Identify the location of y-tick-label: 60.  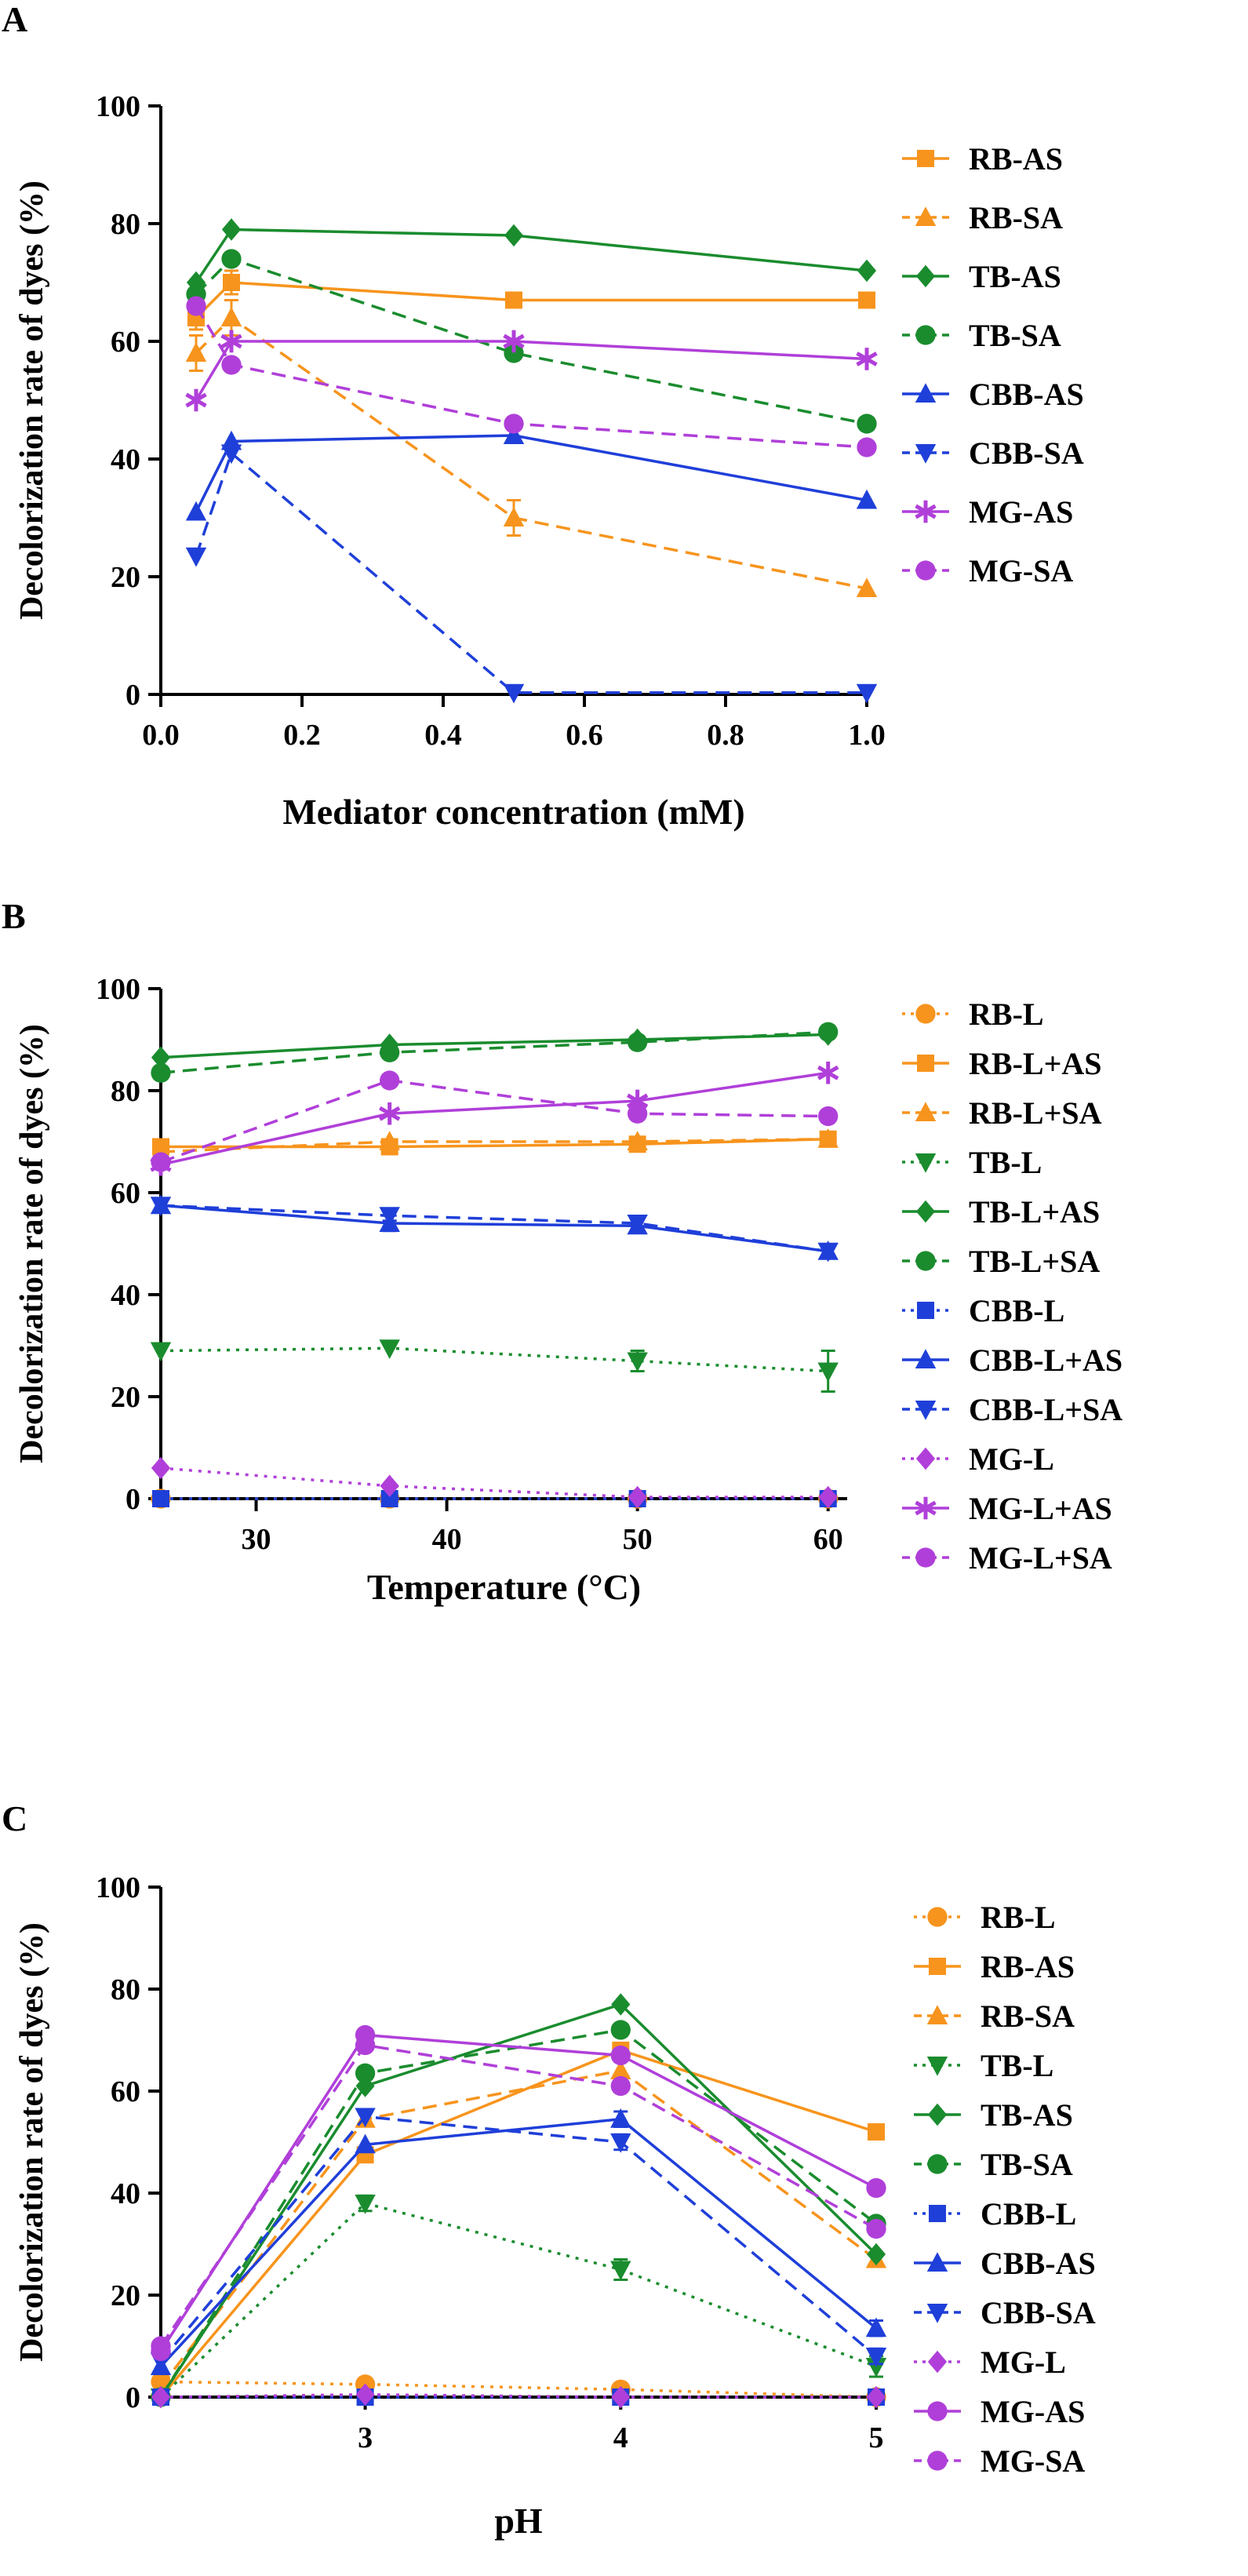
(125, 2091).